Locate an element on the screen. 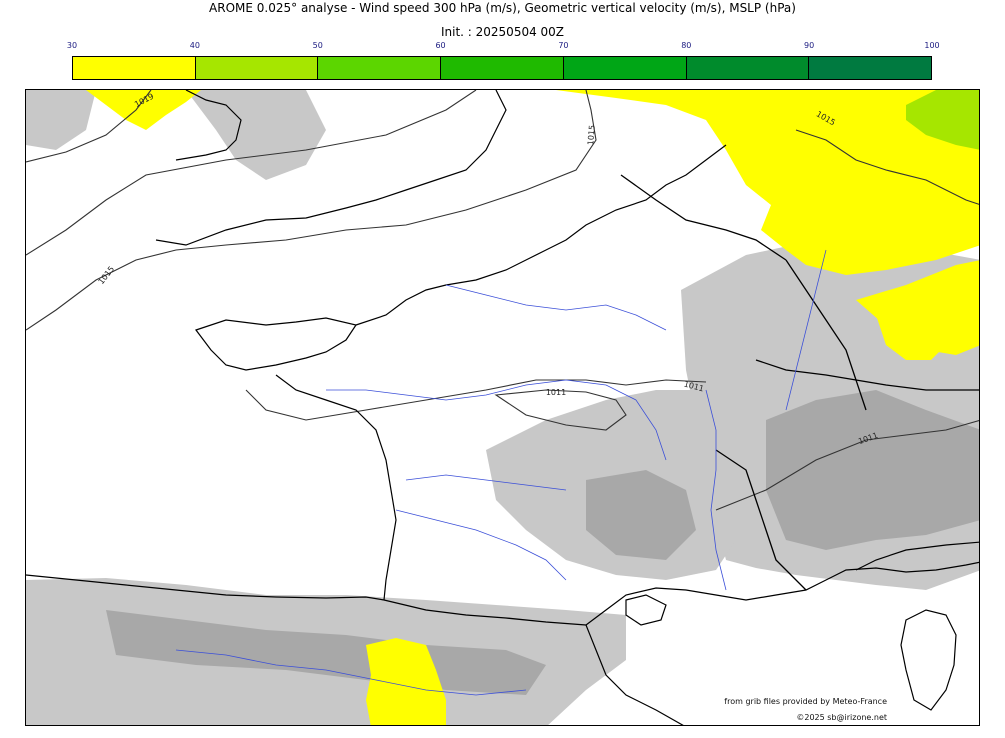  coastline-corsica is located at coordinates (928, 660).